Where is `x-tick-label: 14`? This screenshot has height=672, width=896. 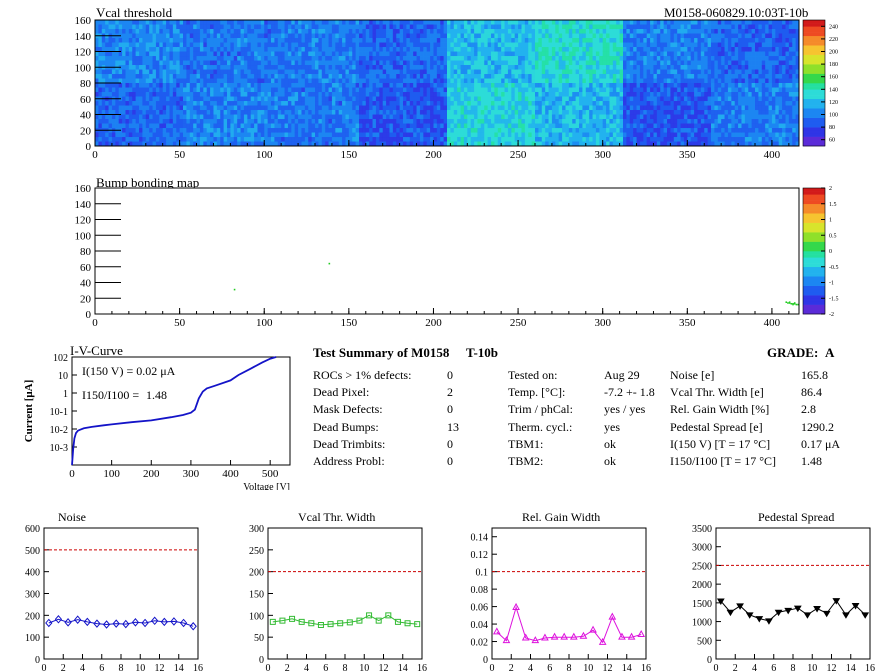
x-tick-label: 14 is located at coordinates (403, 667).